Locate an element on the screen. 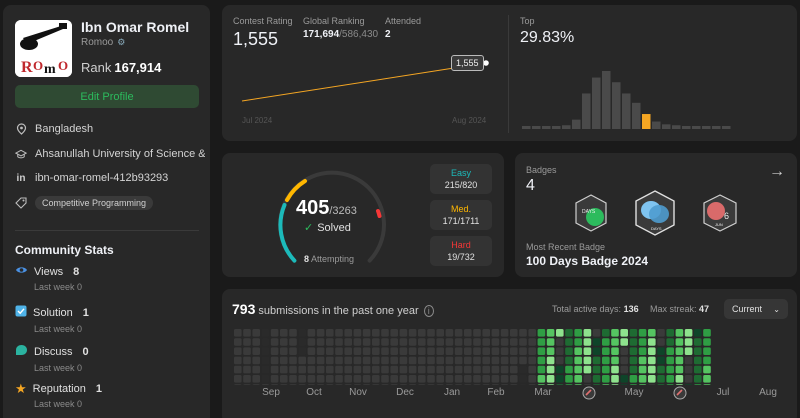  linkedin-row: in ibn-omar-romel-412b93293 is located at coordinates (110, 178).